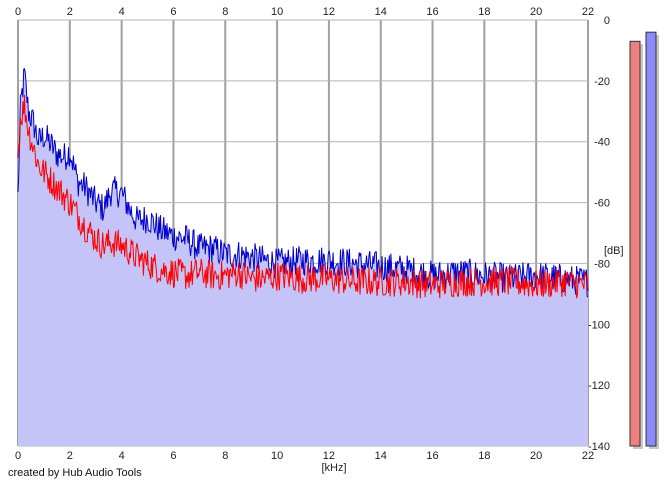  What do you see at coordinates (599, 325) in the screenshot?
I see `y-tick-label: -100` at bounding box center [599, 325].